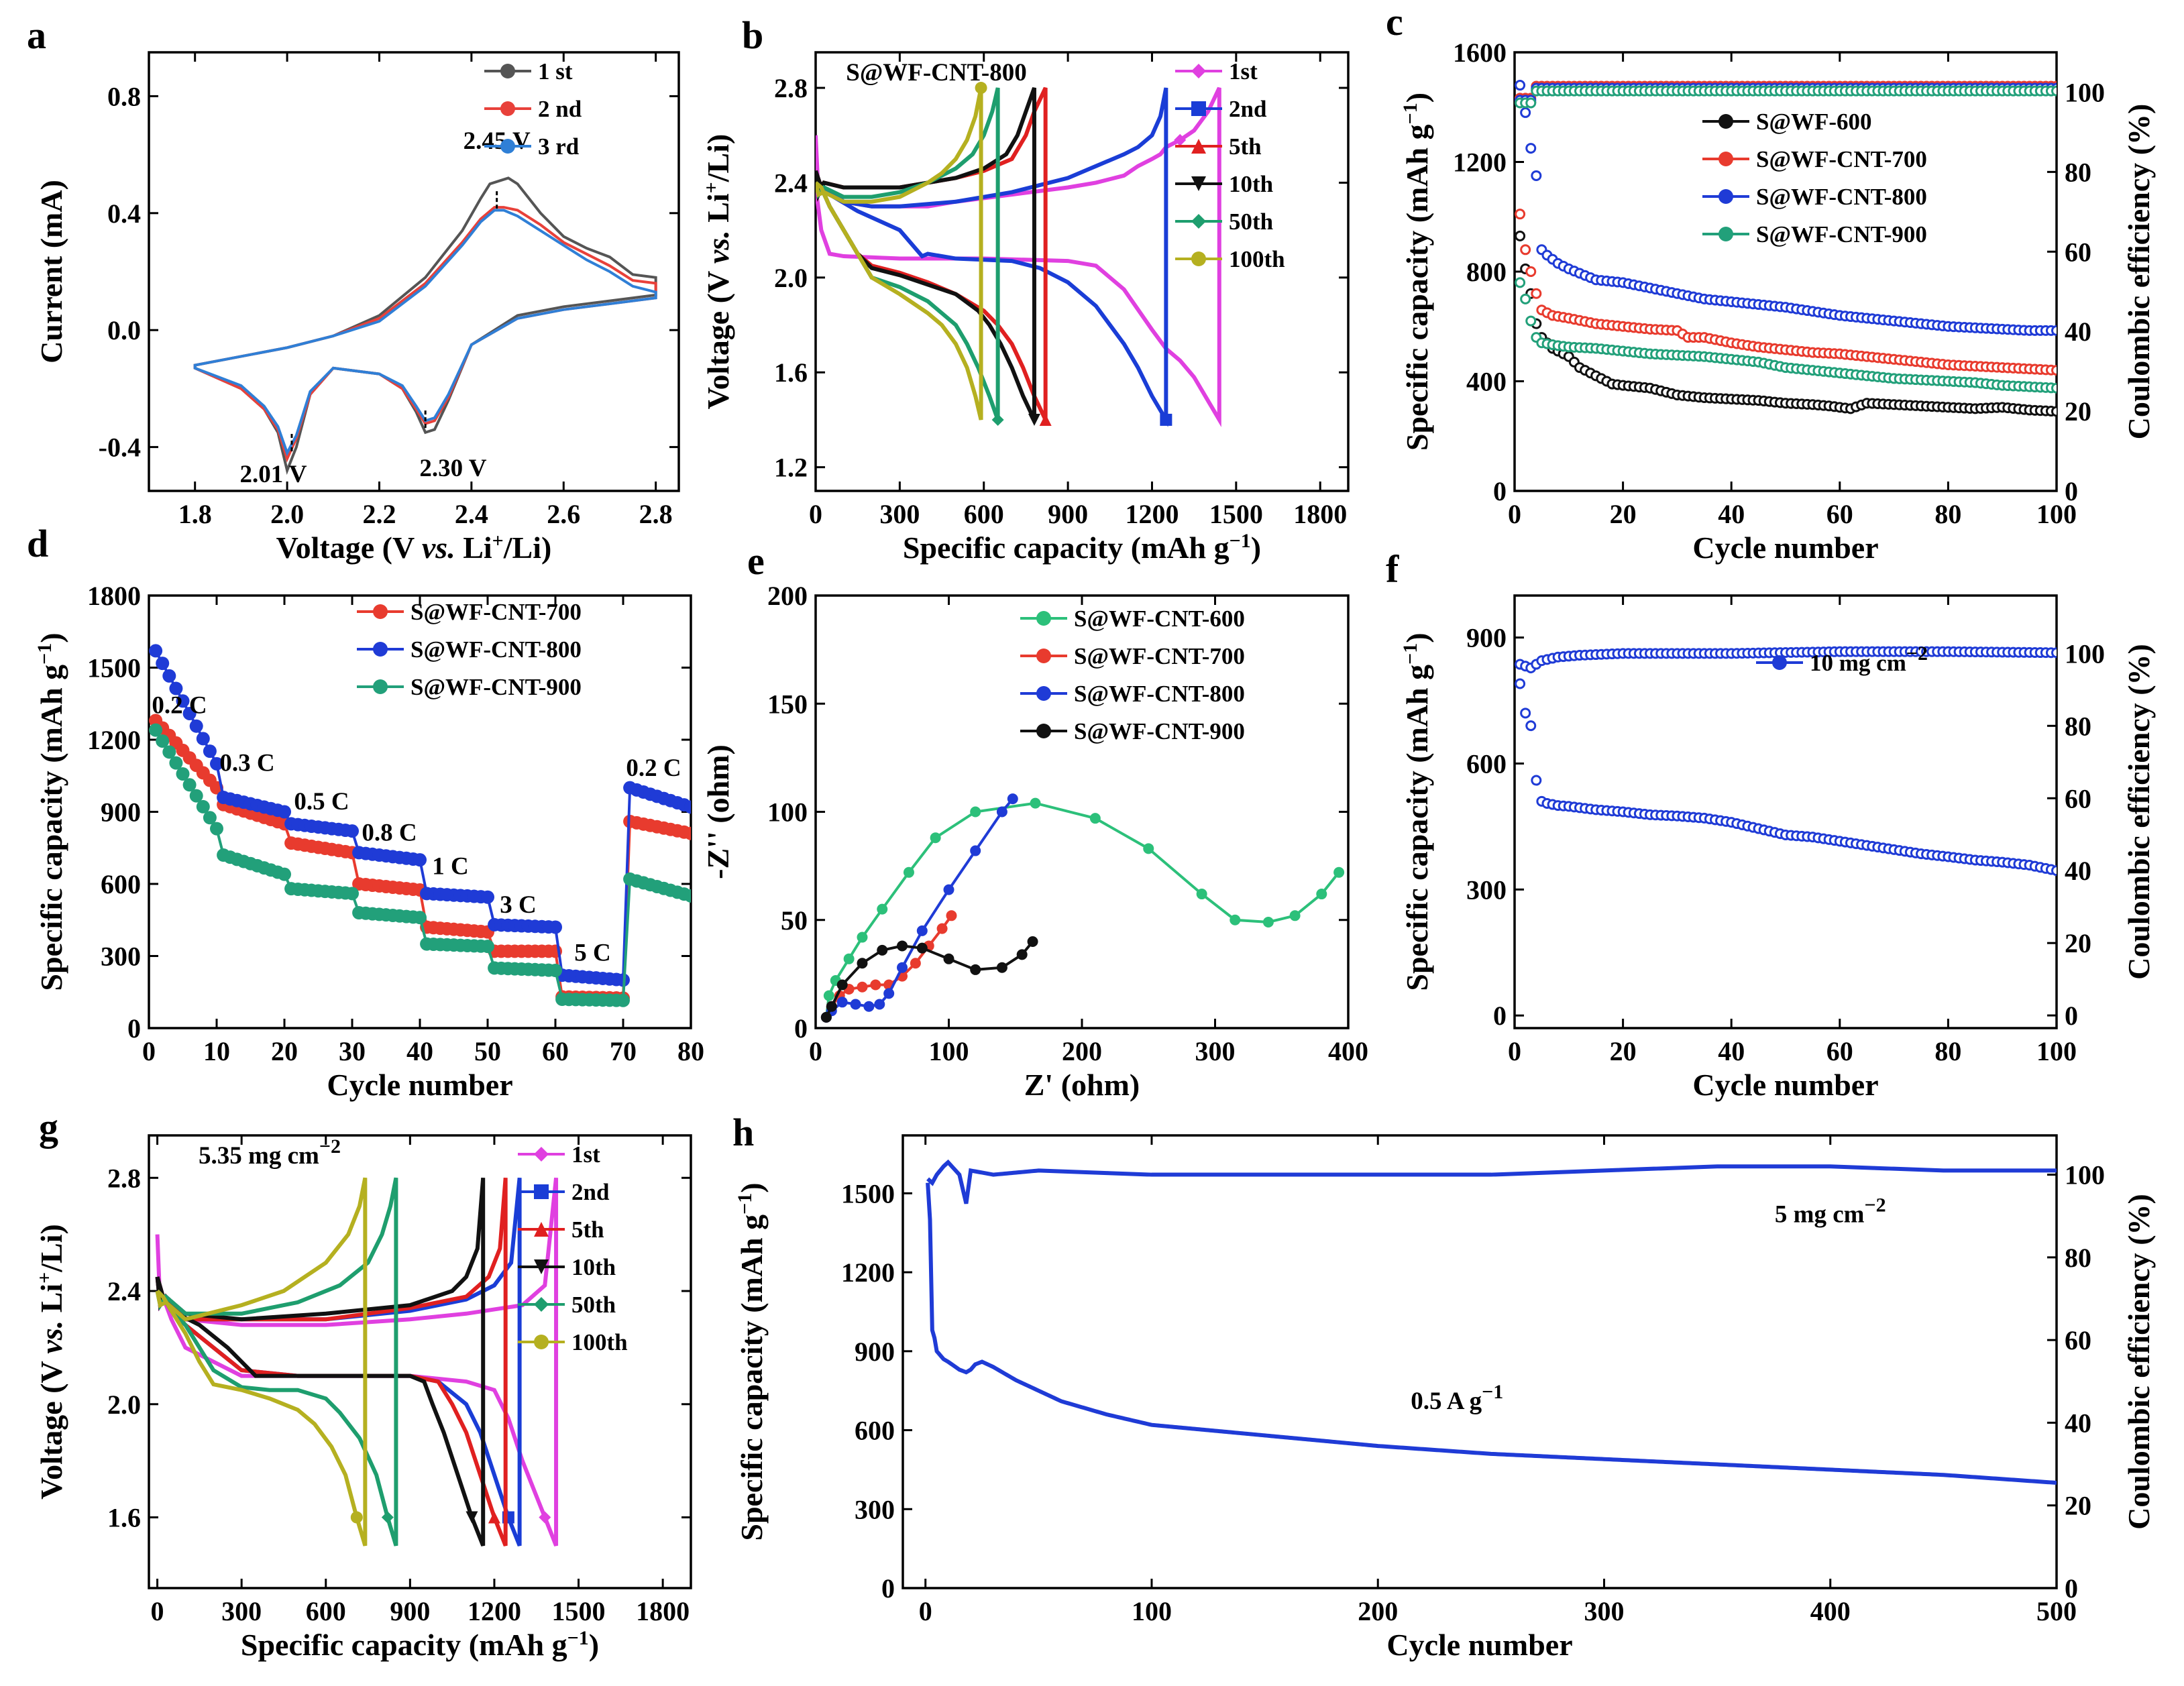 This screenshot has width=2184, height=1686. I want to click on y-tick-label: 900, so click(1487, 638).